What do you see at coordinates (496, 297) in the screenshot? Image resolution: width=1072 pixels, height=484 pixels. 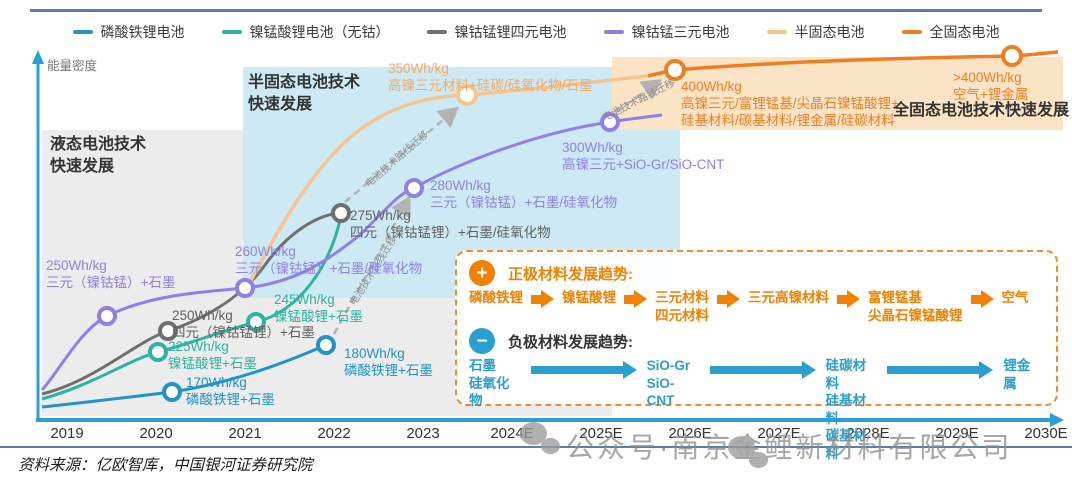 I see `cathode-item: 磷酸铁锂` at bounding box center [496, 297].